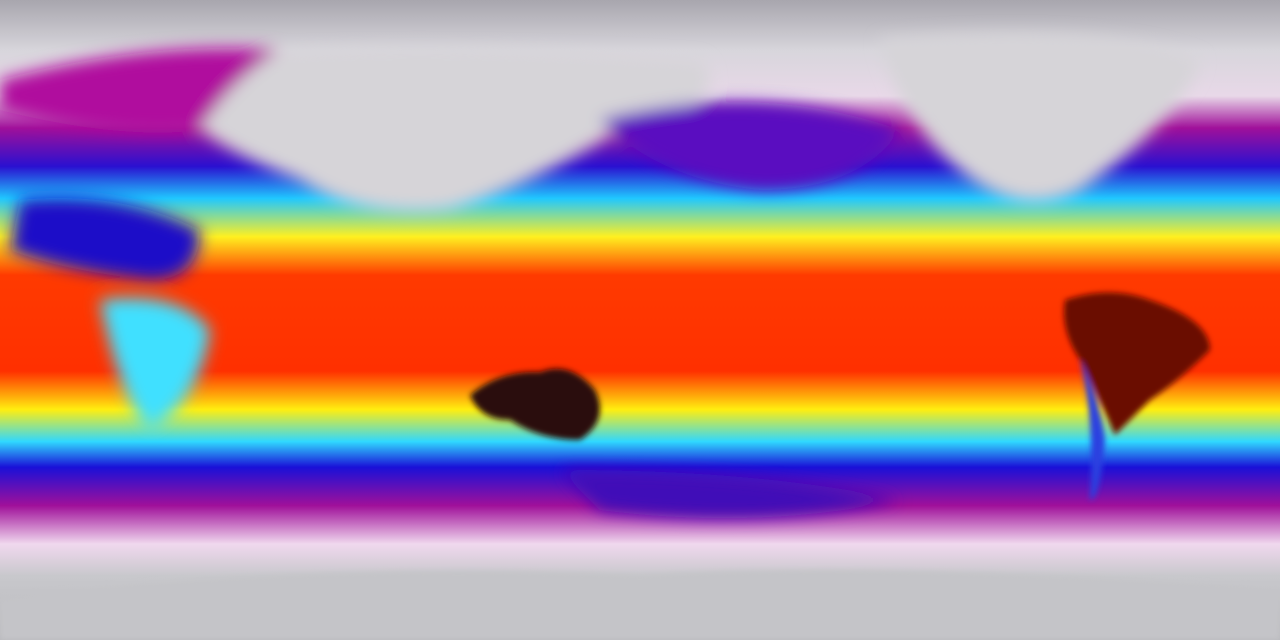 The width and height of the screenshot is (1280, 640). I want to click on north-america-cold, so click(1040, 117).